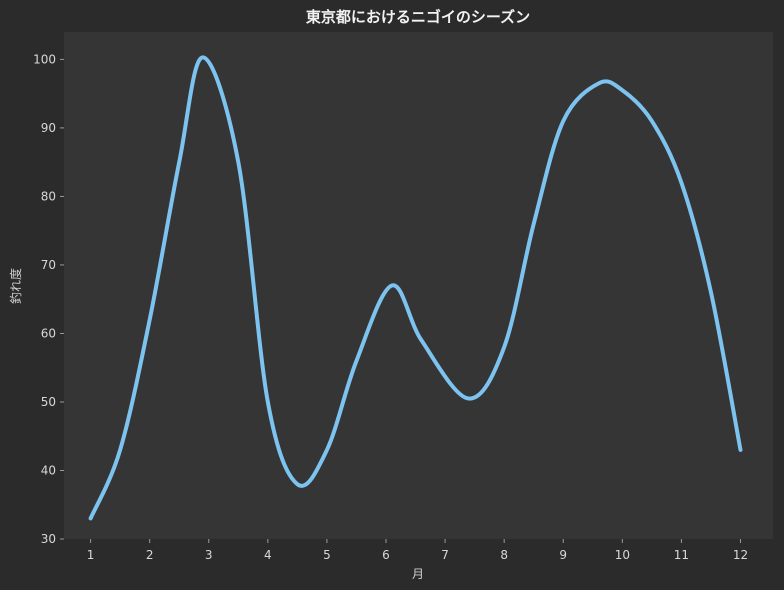  What do you see at coordinates (740, 555) in the screenshot?
I see `x-tick-label: 12` at bounding box center [740, 555].